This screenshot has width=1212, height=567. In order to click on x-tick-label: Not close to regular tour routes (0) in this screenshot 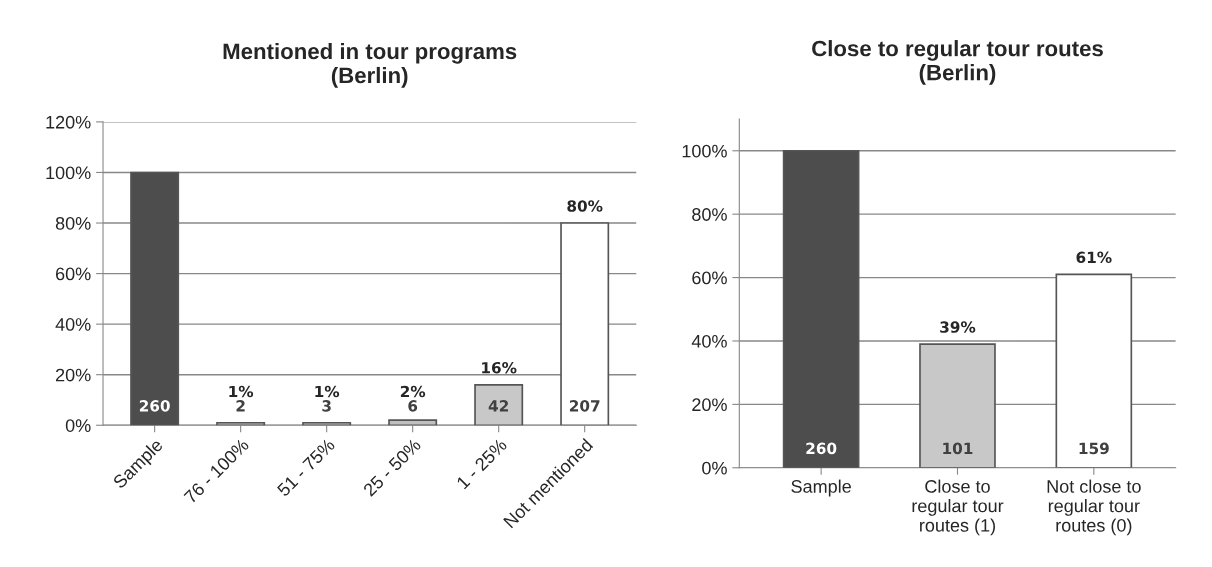, I will do `click(1094, 507)`.